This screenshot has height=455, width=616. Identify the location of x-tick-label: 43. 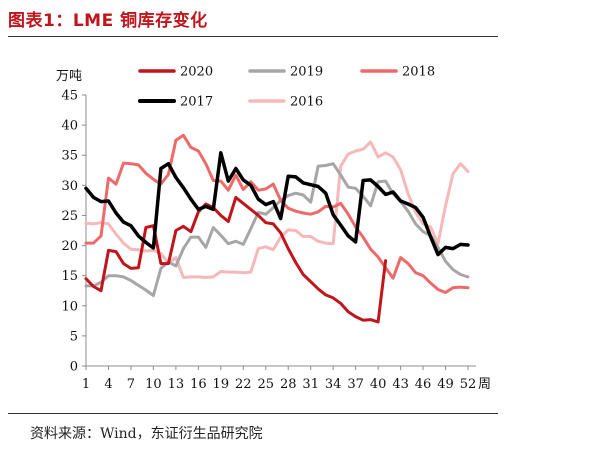
(400, 384).